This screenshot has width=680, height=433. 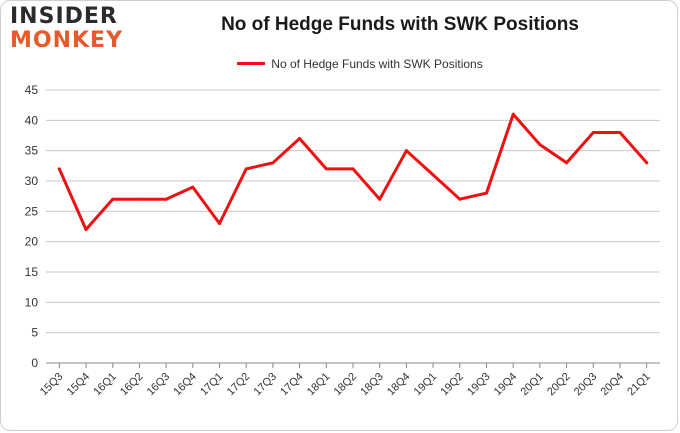 I want to click on x-tick-label: 18Q1, so click(x=319, y=385).